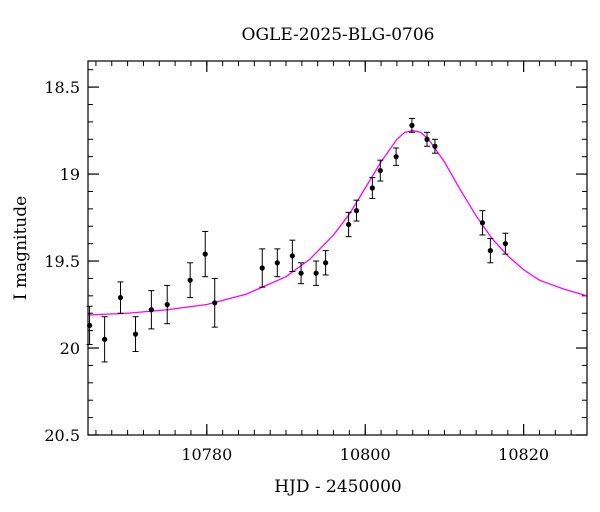 The image size is (600, 512). I want to click on chart-title: OGLE-2025-BLG-0706, so click(338, 35).